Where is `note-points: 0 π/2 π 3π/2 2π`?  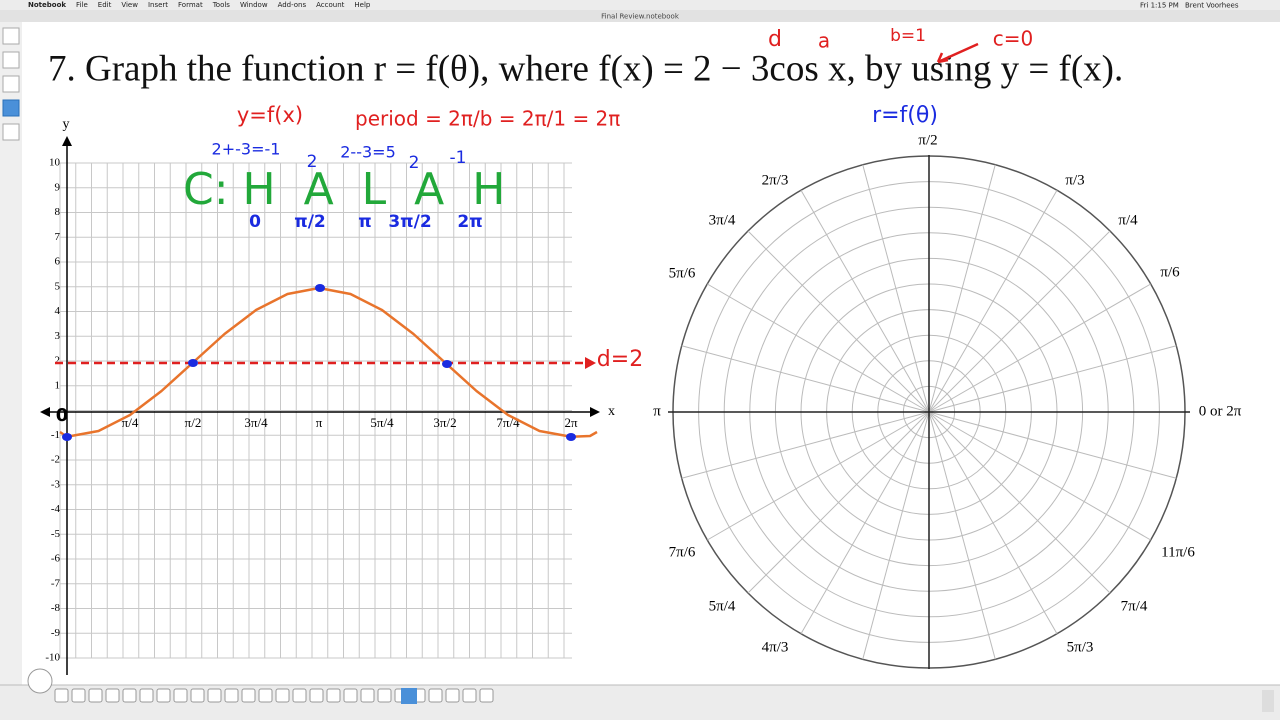 note-points: 0 π/2 π 3π/2 2π is located at coordinates (366, 222).